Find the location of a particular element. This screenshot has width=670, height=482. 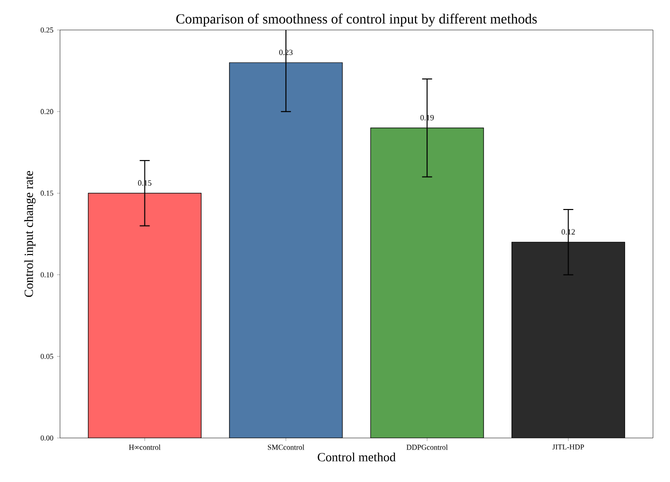

chart-title: Comparison of smoothness of control input by different methods is located at coordinates (356, 20).